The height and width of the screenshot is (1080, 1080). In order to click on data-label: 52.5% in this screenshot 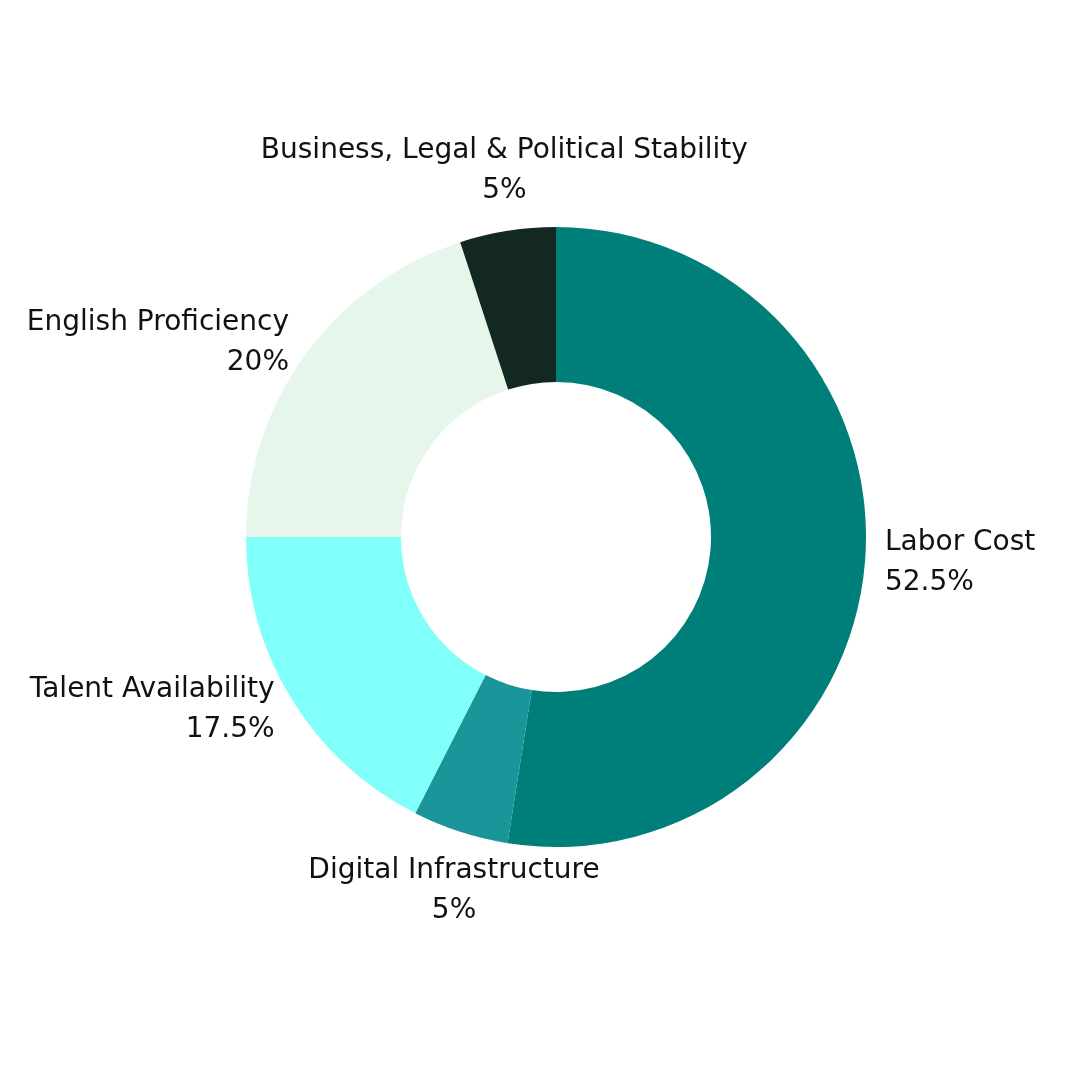, I will do `click(929, 581)`.